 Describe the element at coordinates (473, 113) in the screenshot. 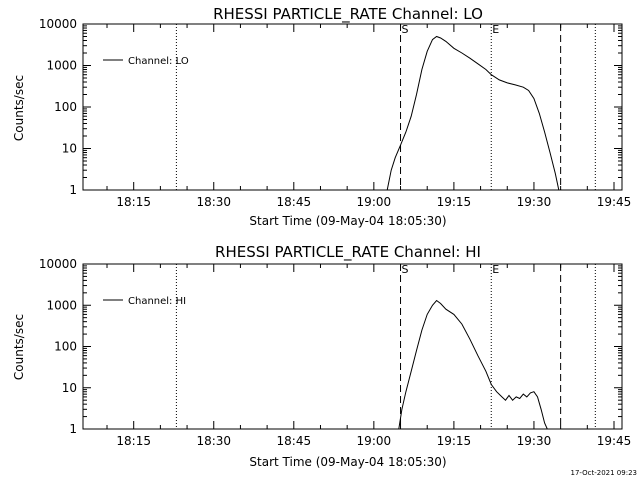

I see `panel-lo-series-line` at that location.